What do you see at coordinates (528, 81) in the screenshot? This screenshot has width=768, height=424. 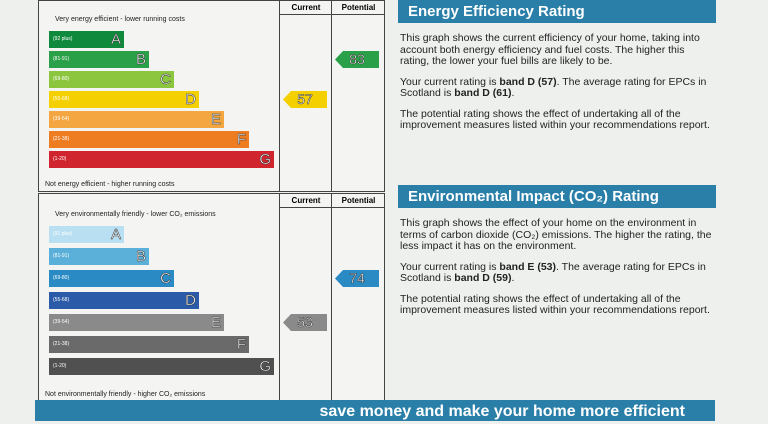 I see `bold-text: band D (57)` at bounding box center [528, 81].